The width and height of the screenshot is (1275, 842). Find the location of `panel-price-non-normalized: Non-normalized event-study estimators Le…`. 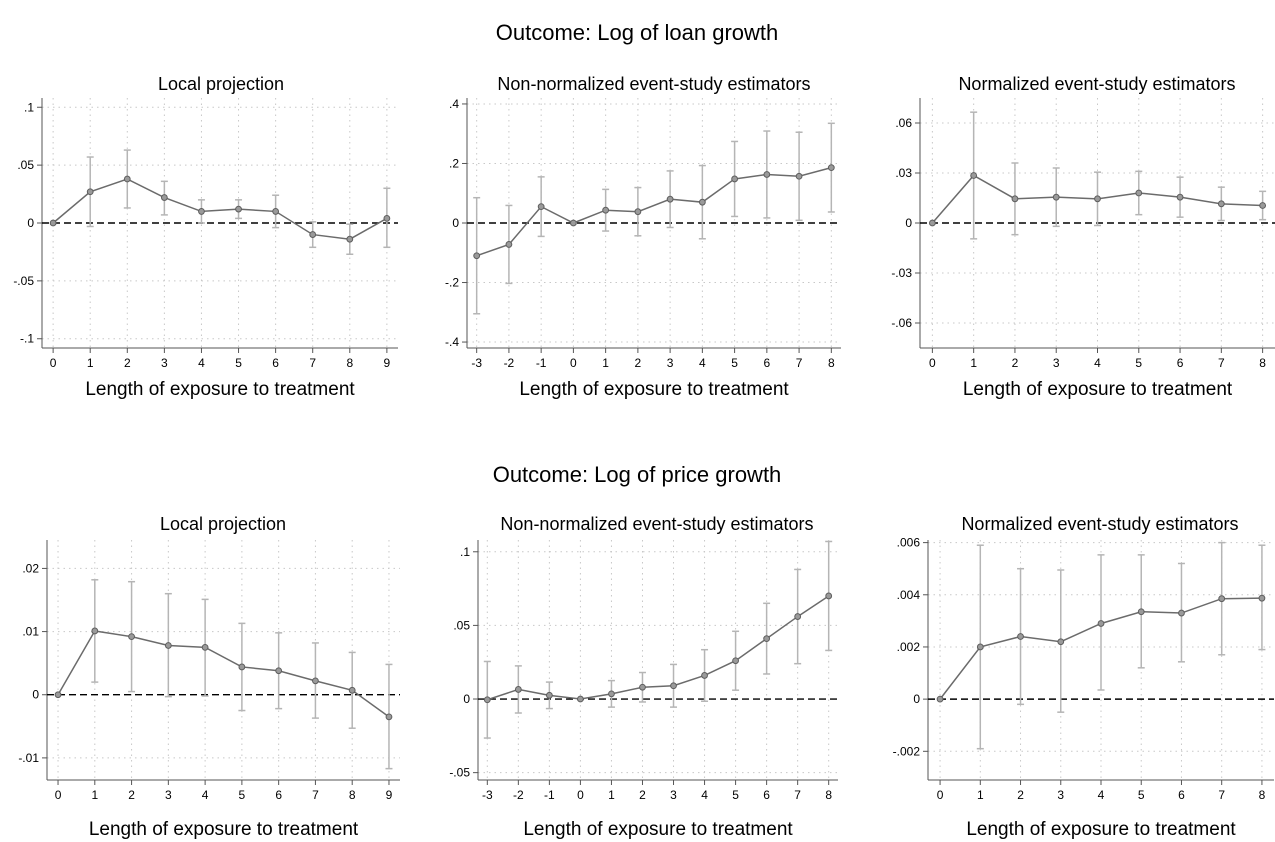

panel-price-non-normalized: Non-normalized event-study estimators Le… is located at coordinates (643, 677).